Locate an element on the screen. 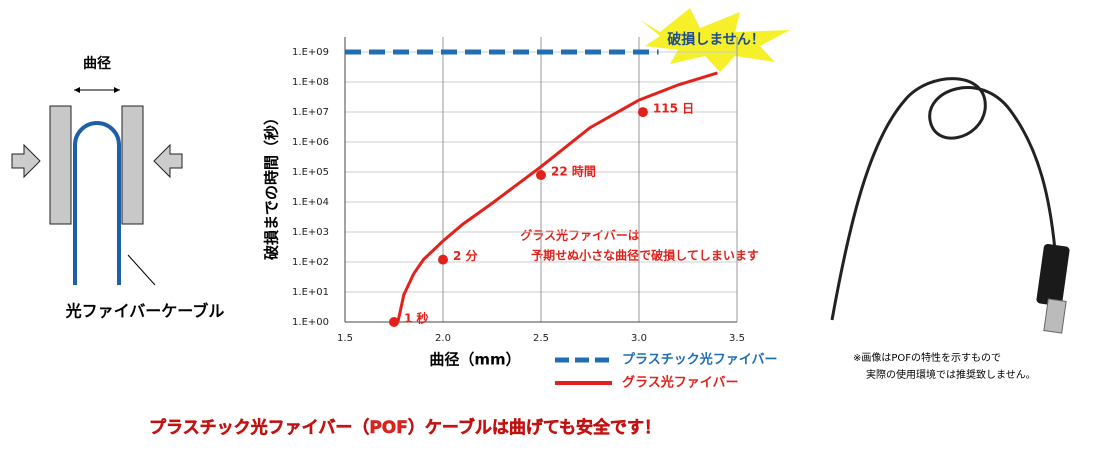 The width and height of the screenshot is (1120, 450). data-label: 22 時間 is located at coordinates (573, 171).